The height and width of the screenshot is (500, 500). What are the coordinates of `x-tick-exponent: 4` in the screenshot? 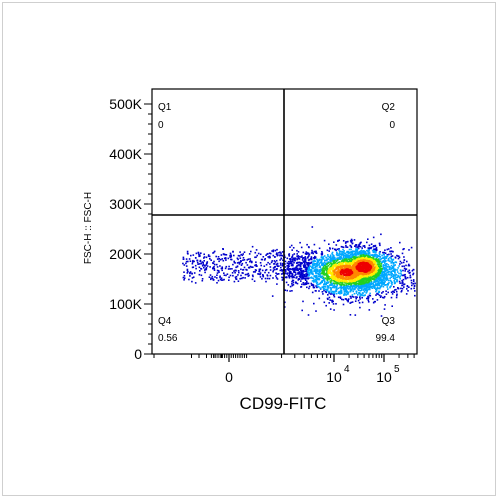 It's located at (347, 369).